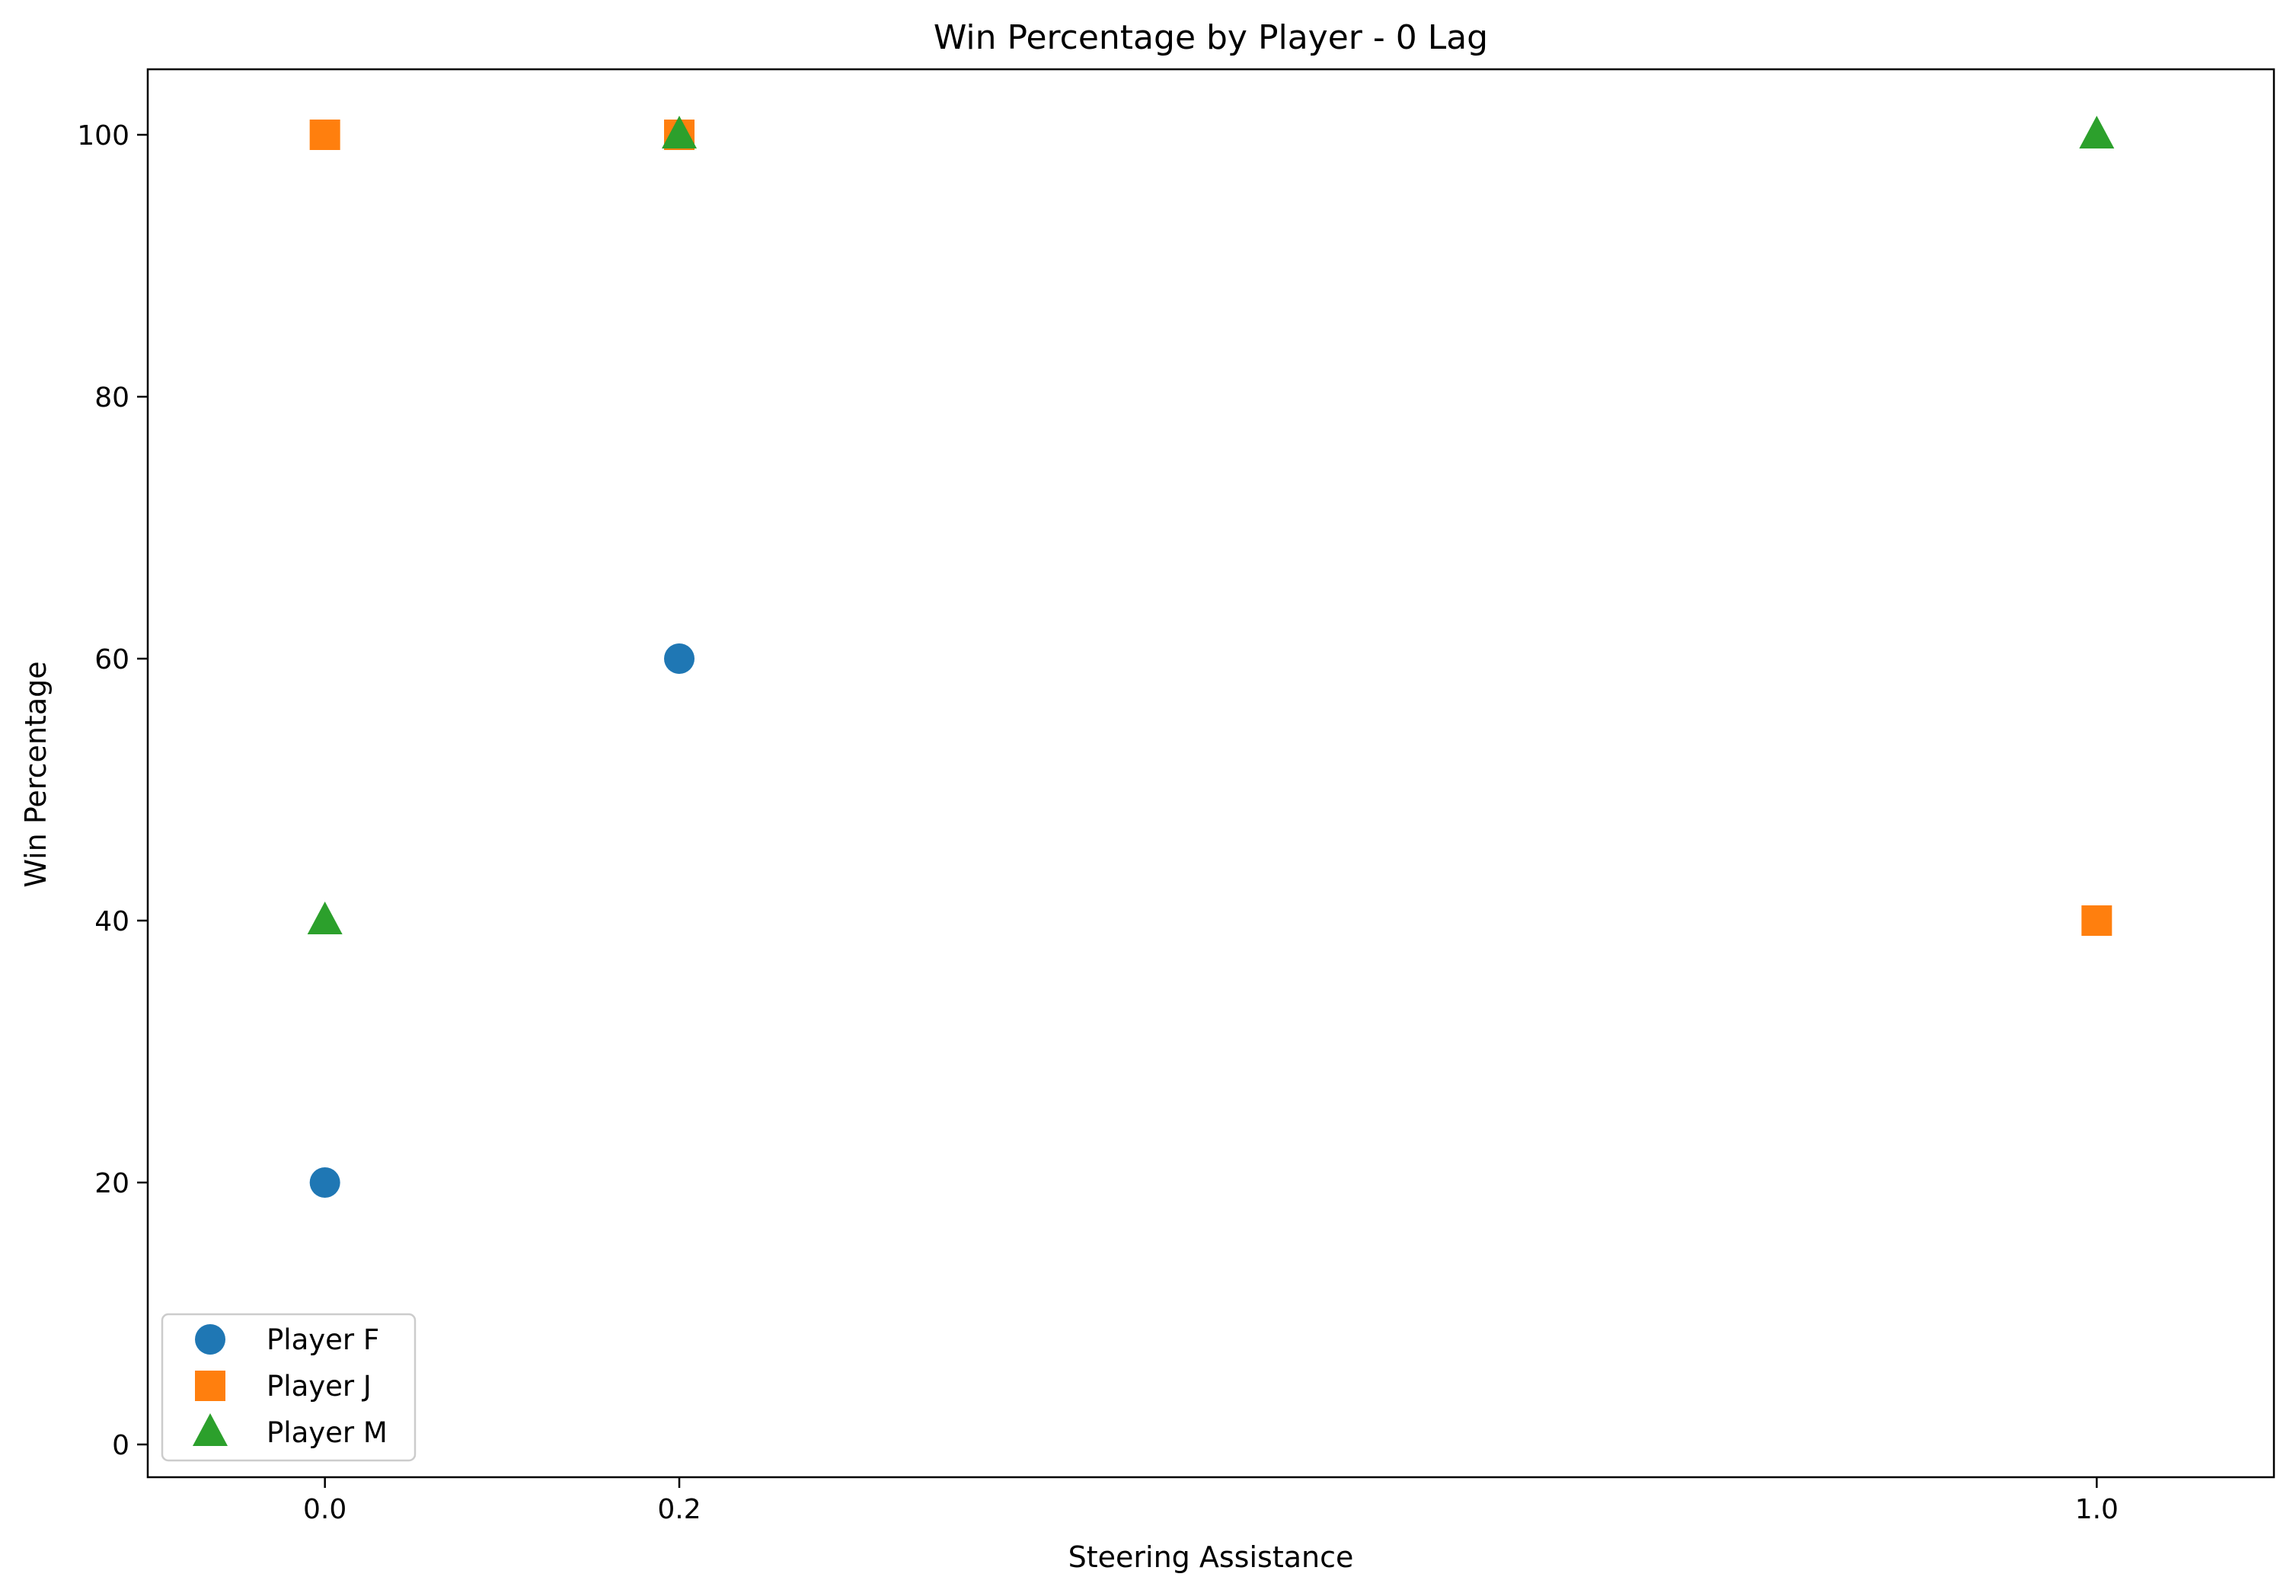  Describe the element at coordinates (210, 1429) in the screenshot. I see `legend-marker-triangle` at that location.